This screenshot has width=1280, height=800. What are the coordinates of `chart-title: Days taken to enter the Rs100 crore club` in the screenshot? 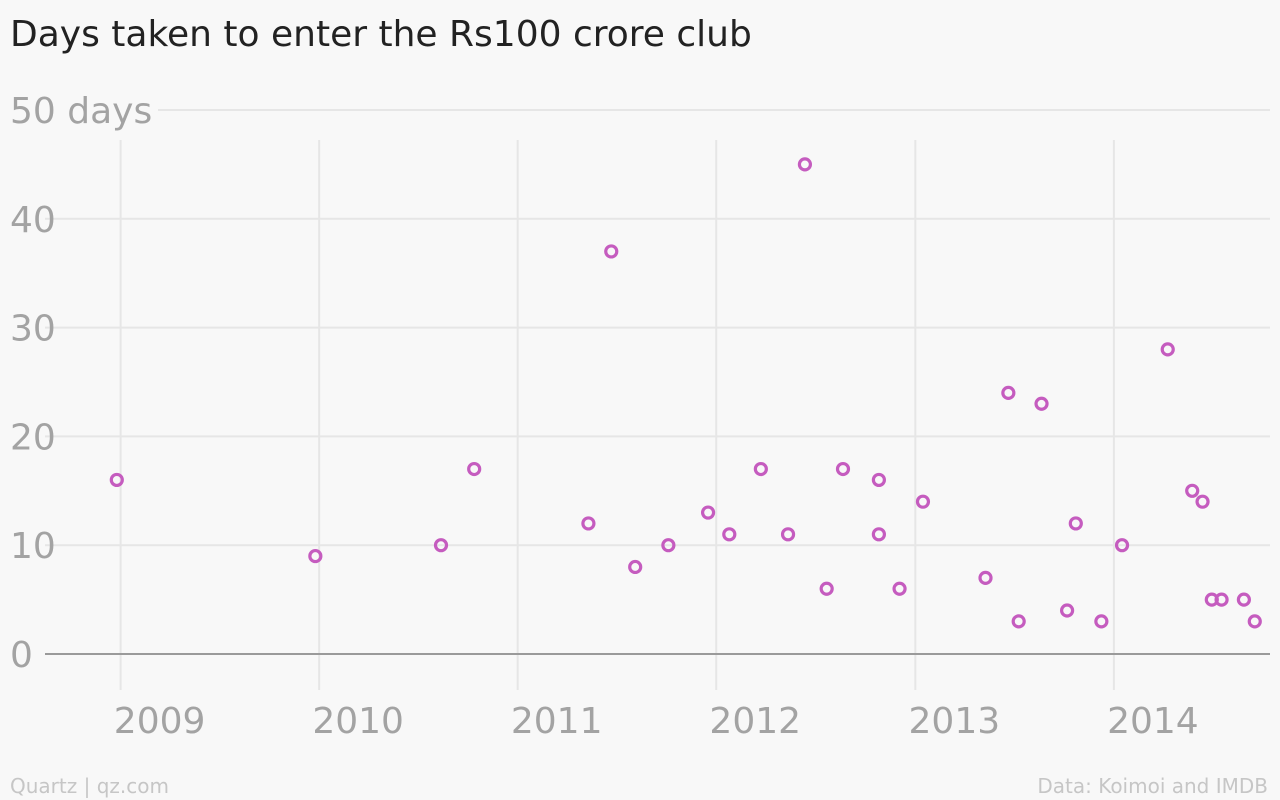 It's located at (381, 34).